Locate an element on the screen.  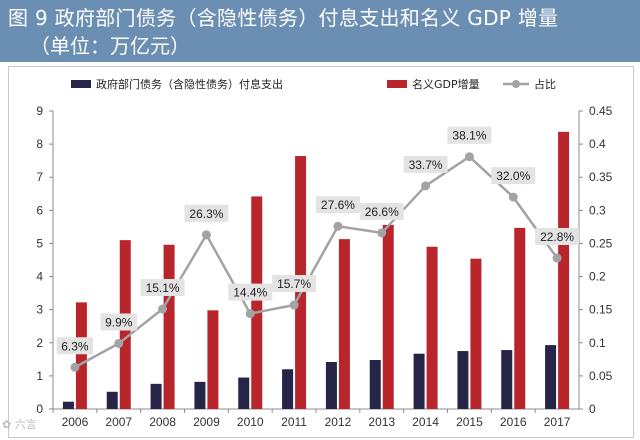
bar-gdp-2015 is located at coordinates (476, 333).